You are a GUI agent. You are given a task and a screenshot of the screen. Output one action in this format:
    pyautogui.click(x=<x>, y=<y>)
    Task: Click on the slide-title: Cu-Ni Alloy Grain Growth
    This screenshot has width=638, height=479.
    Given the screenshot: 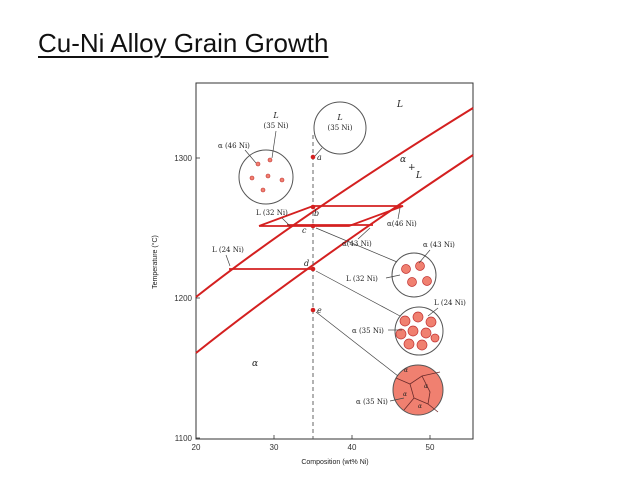 What is the action you would take?
    pyautogui.click(x=183, y=43)
    